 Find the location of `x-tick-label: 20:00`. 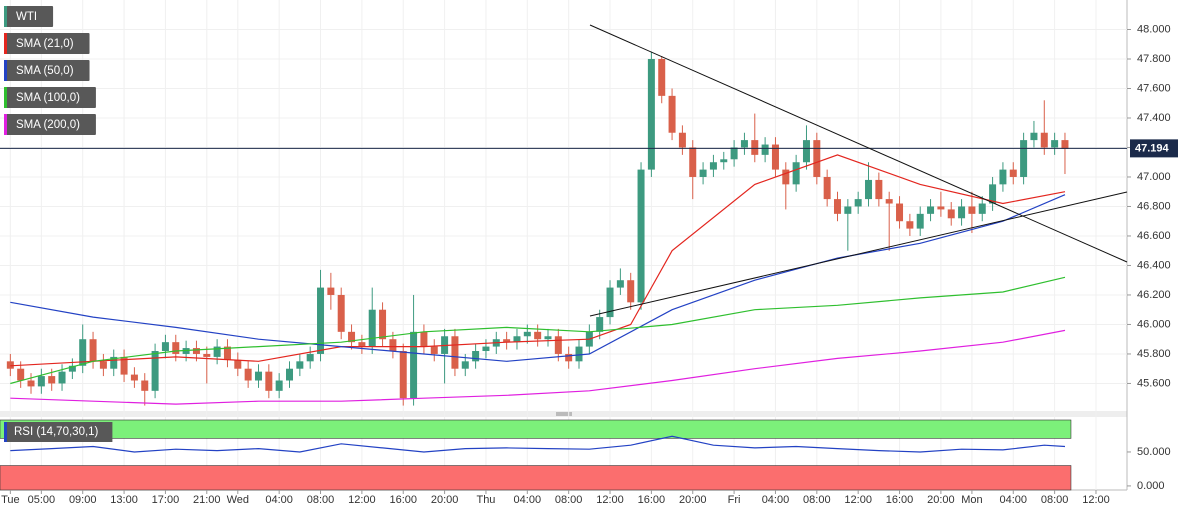

x-tick-label: 20:00 is located at coordinates (941, 500).